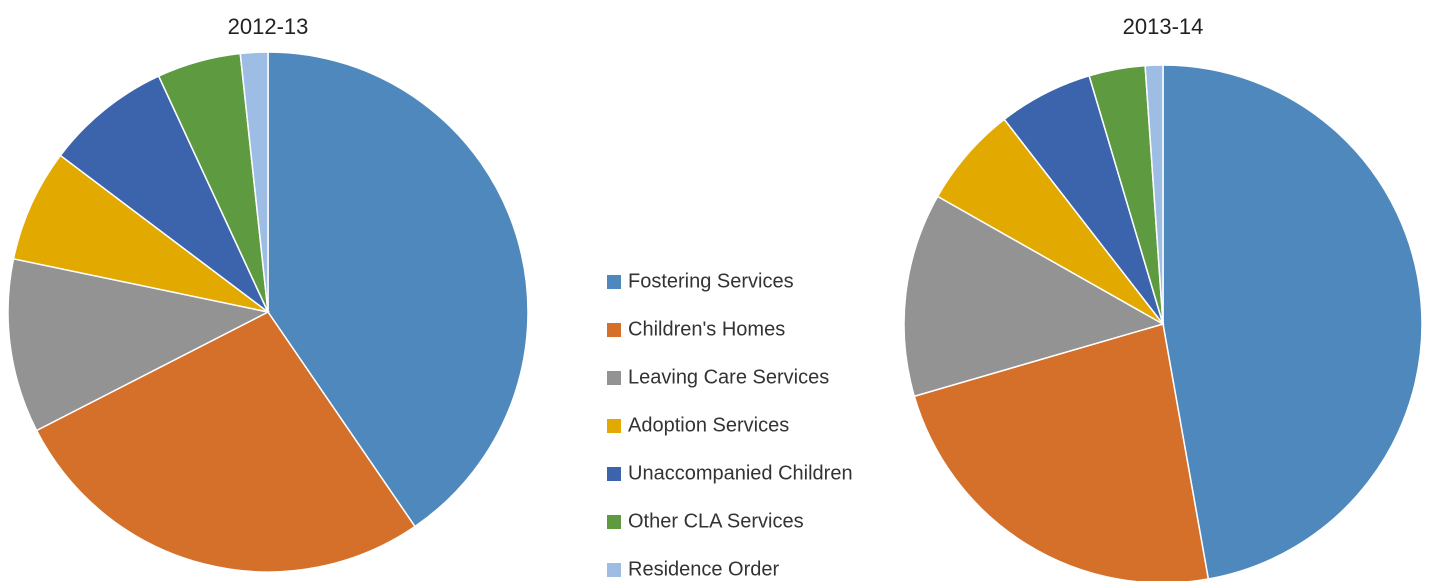 Image resolution: width=1431 pixels, height=586 pixels. What do you see at coordinates (711, 281) in the screenshot?
I see `legend-label: Fostering Services` at bounding box center [711, 281].